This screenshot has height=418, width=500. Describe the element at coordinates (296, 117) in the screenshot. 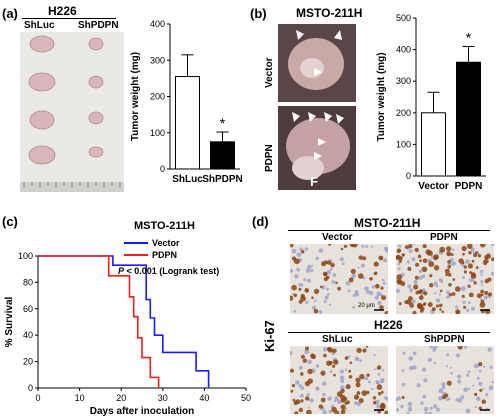

I see `tumor-arrow` at that location.